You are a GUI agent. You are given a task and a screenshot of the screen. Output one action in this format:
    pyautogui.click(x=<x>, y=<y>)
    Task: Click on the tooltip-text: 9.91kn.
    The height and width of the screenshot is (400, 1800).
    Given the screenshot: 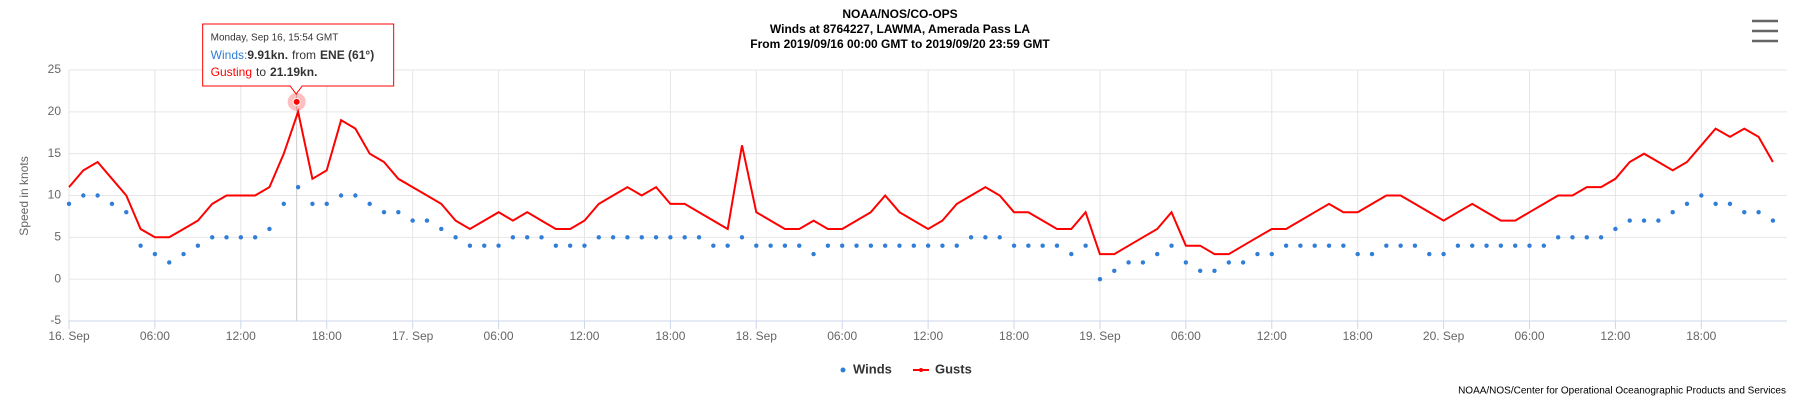 What is the action you would take?
    pyautogui.click(x=267, y=55)
    